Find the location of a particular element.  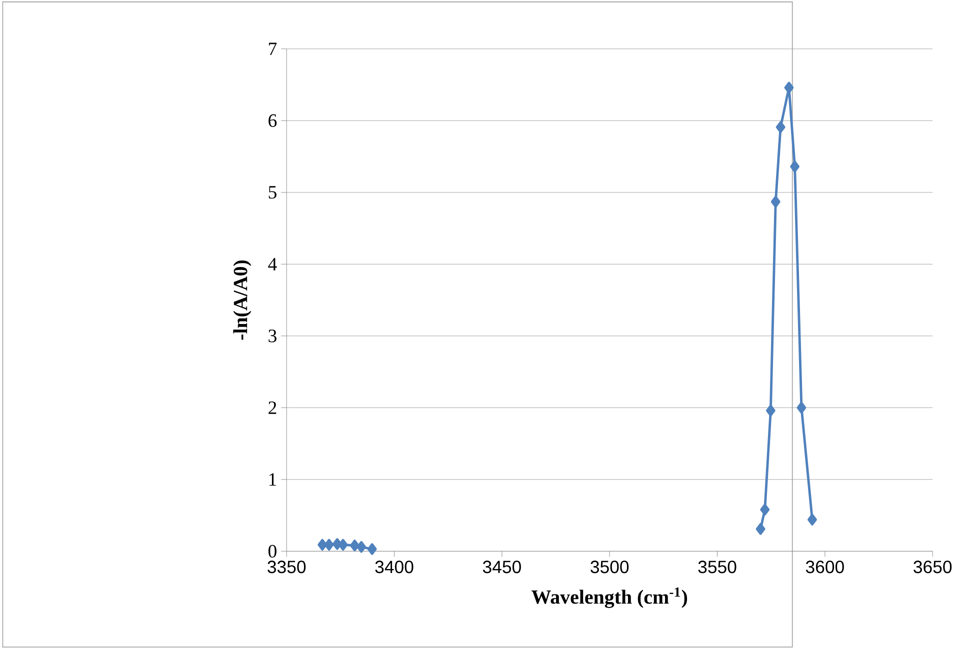

y-tick-label: 3 is located at coordinates (272, 336).